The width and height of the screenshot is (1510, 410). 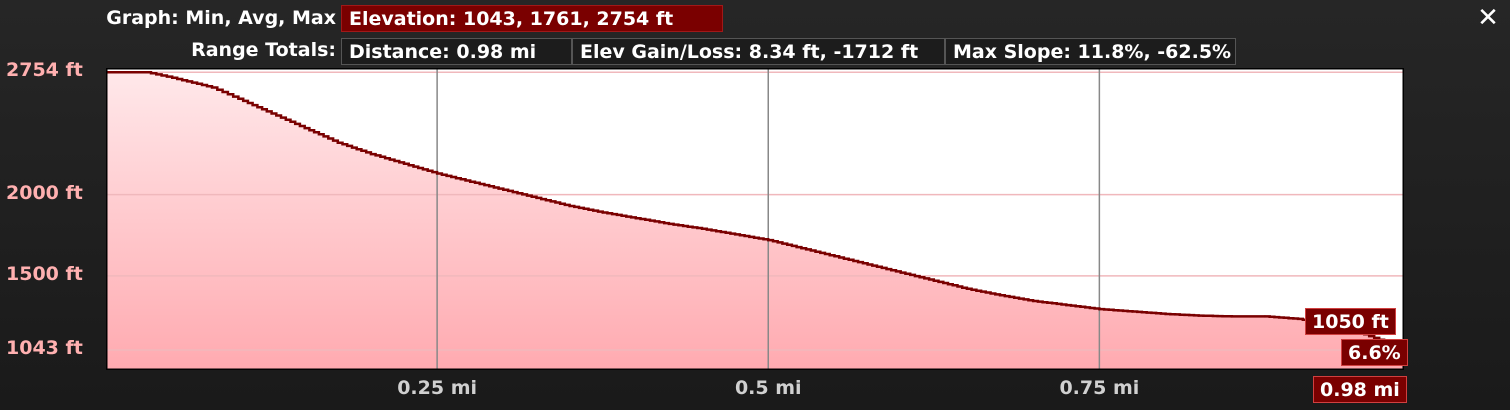 I want to click on y-tick-label-1: 2000 ft, so click(x=44, y=192).